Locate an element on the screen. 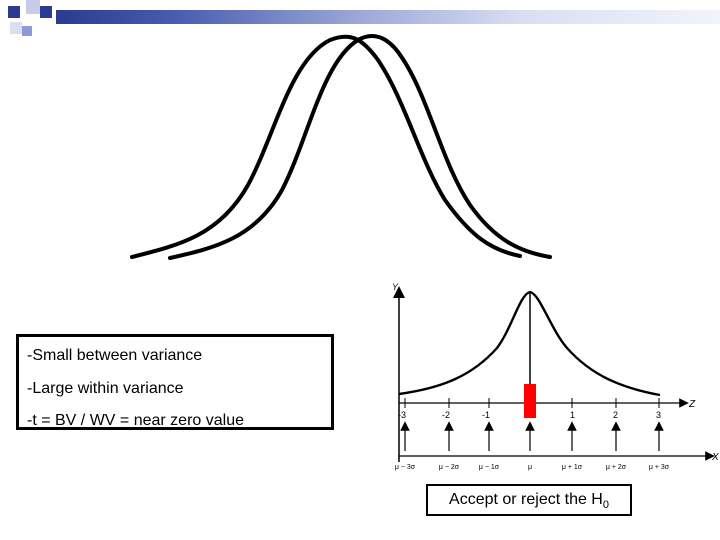 The image size is (720, 540). y-axis-label: Y is located at coordinates (395, 287).